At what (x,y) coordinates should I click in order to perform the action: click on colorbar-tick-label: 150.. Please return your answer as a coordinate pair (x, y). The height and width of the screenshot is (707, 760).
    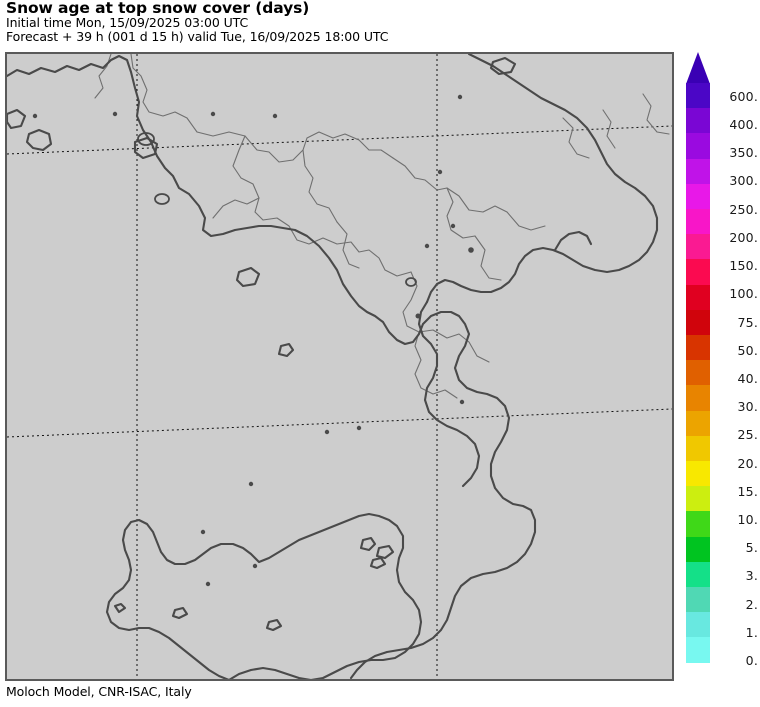
    Looking at the image, I should click on (743, 266).